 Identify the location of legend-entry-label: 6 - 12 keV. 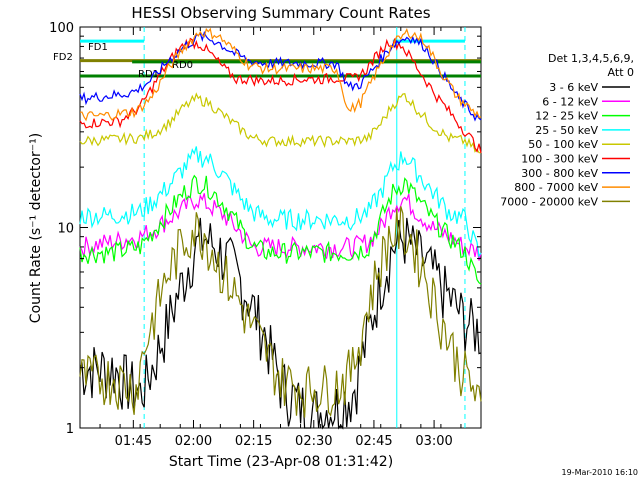
(570, 101).